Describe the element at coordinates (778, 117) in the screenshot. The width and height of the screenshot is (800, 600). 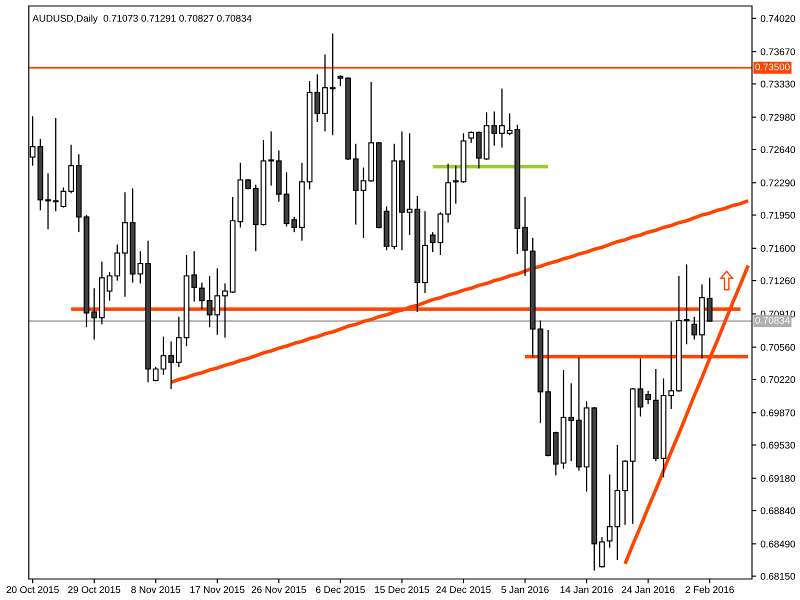
I see `y-tick-label: 0.72980` at that location.